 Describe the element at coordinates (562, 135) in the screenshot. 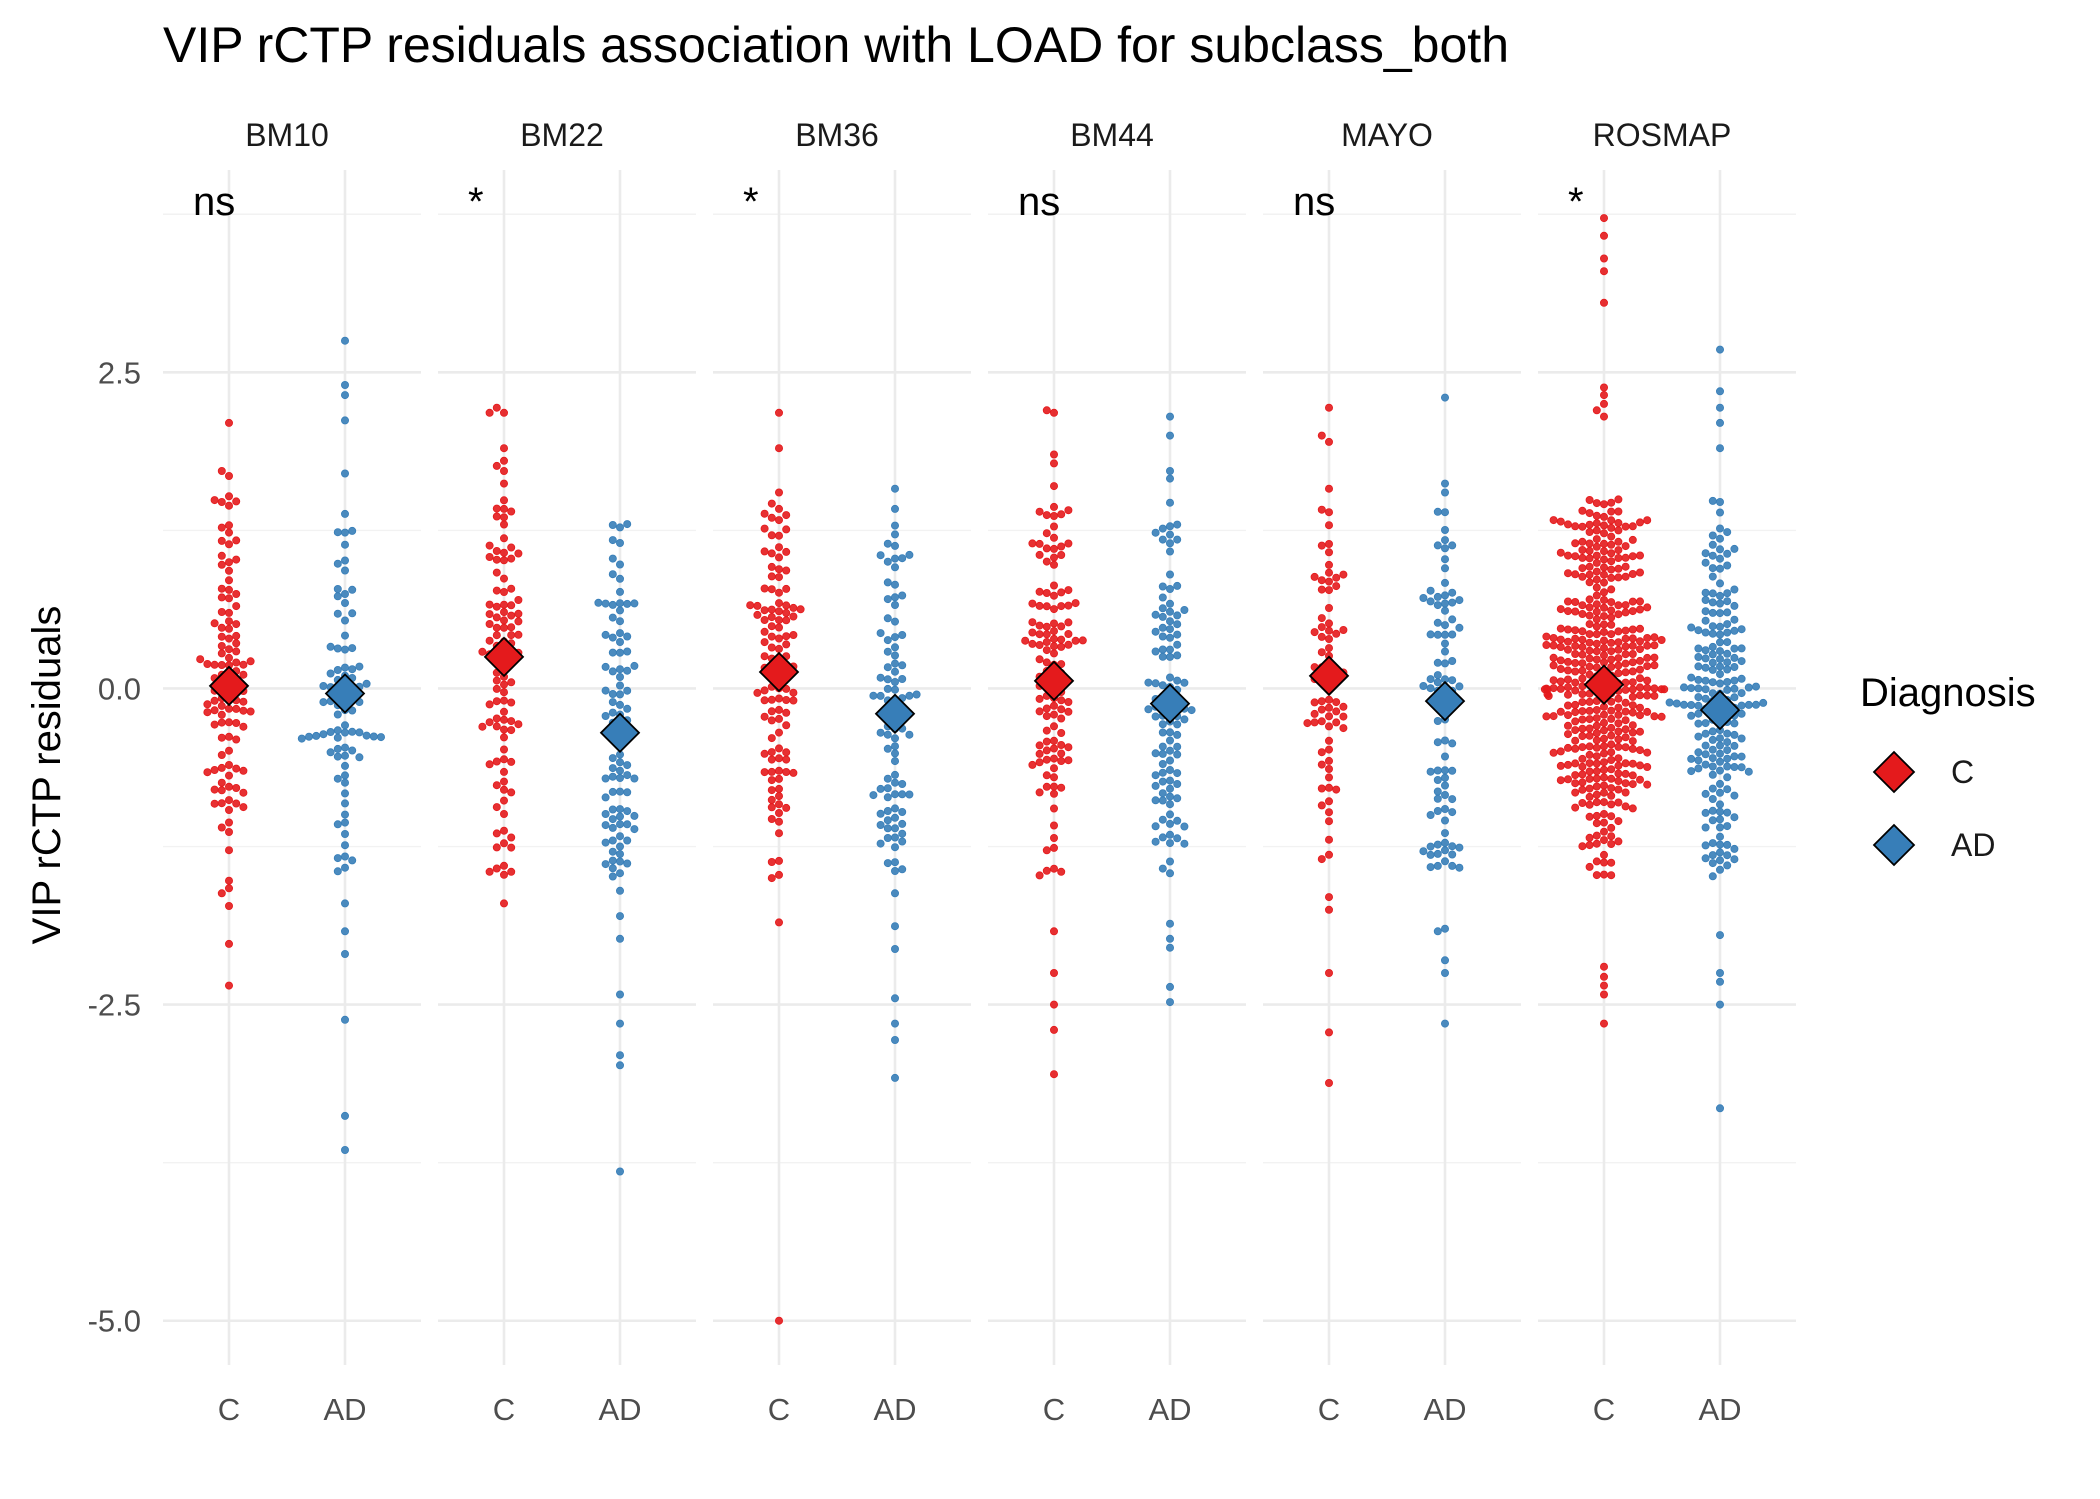

I see `facet-strip-label: BM22` at that location.